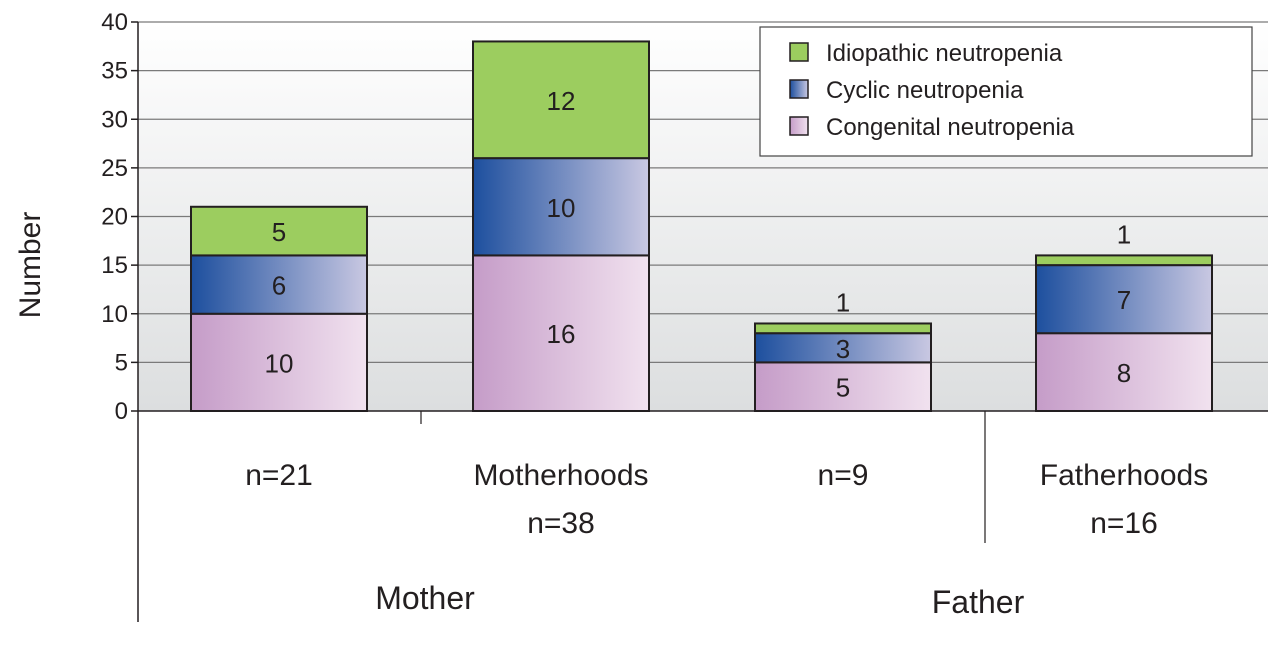  What do you see at coordinates (425, 598) in the screenshot?
I see `group-label-mother: Mother` at bounding box center [425, 598].